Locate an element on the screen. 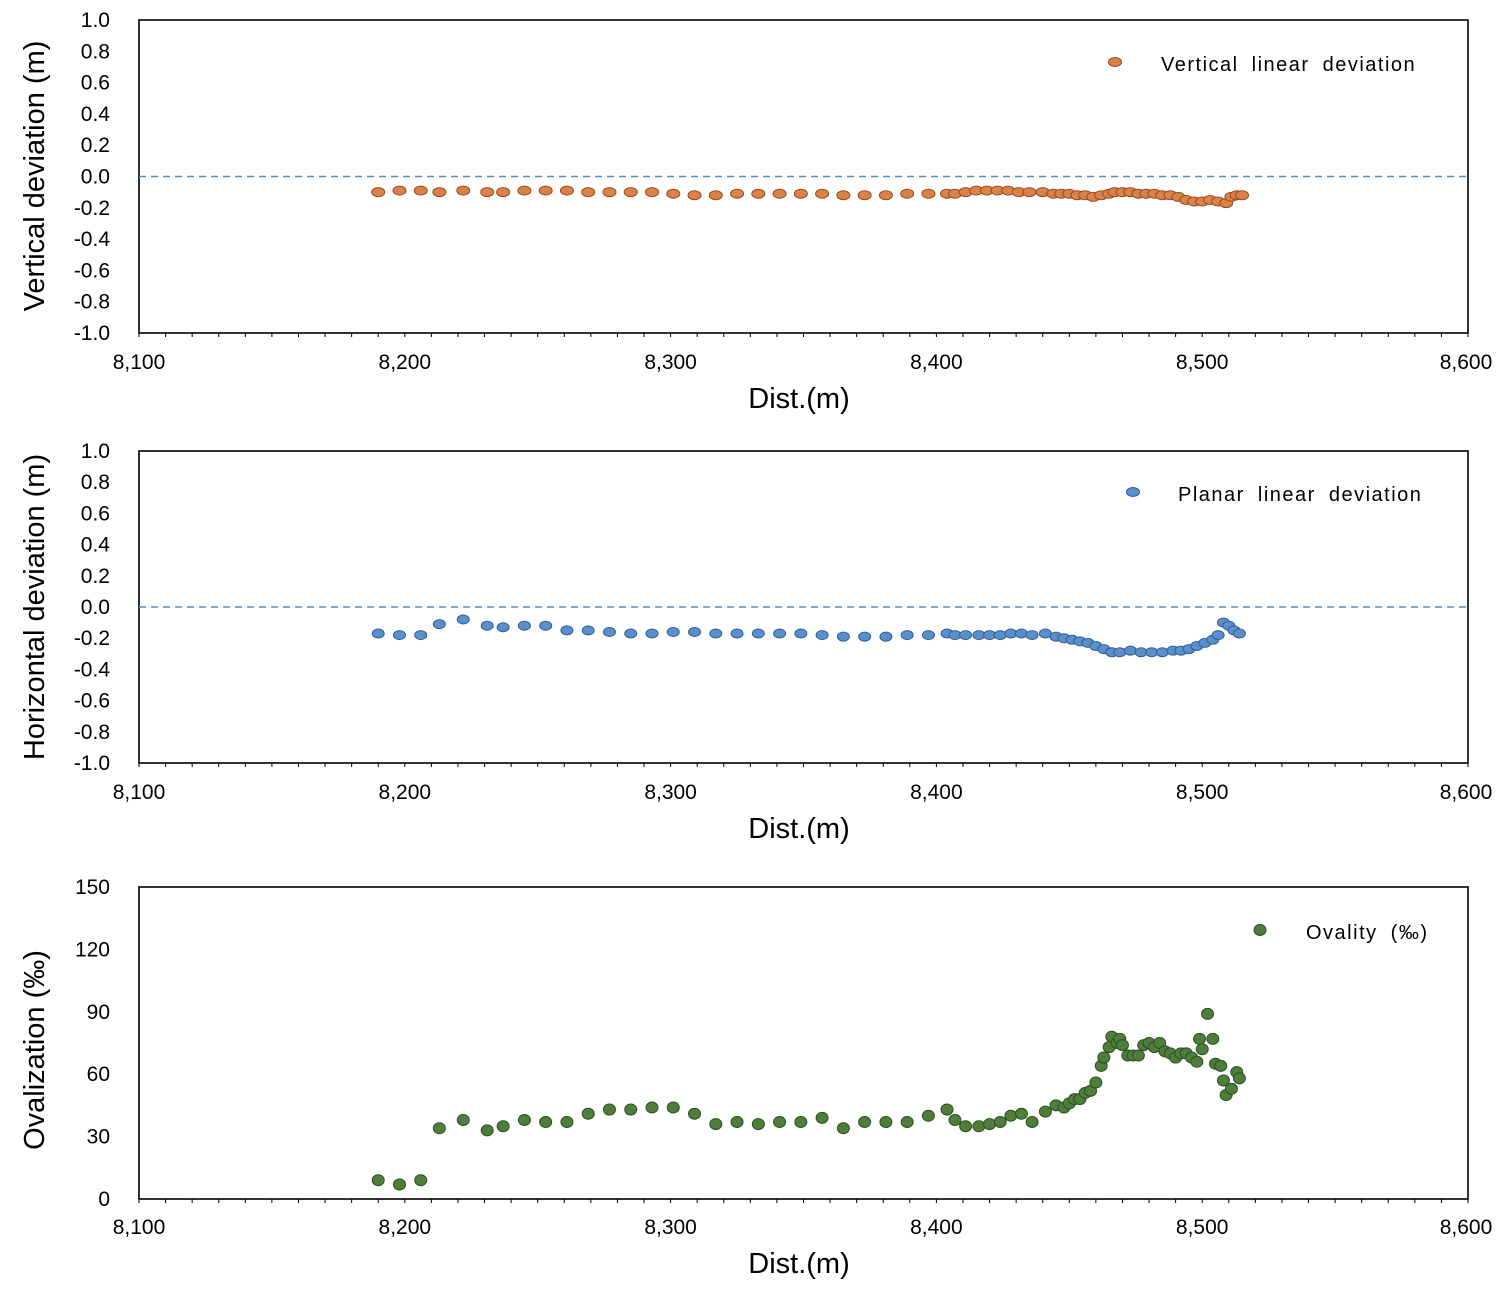 This screenshot has height=1293, width=1506. legend: Vertical linear deviation is located at coordinates (1262, 65).